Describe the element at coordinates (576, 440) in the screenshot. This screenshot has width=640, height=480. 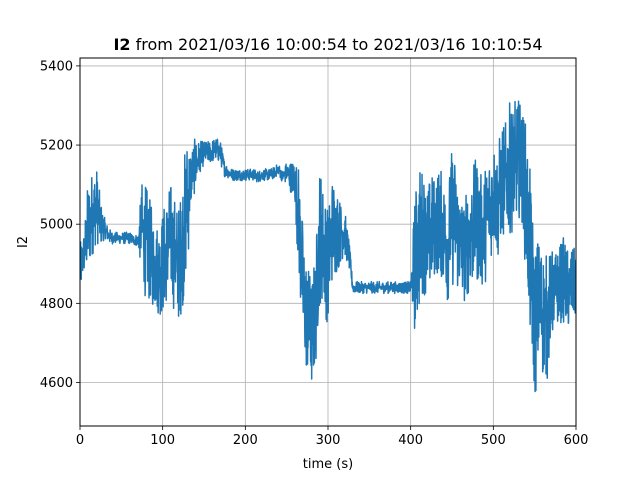
I see `x-tick-label: 600` at that location.